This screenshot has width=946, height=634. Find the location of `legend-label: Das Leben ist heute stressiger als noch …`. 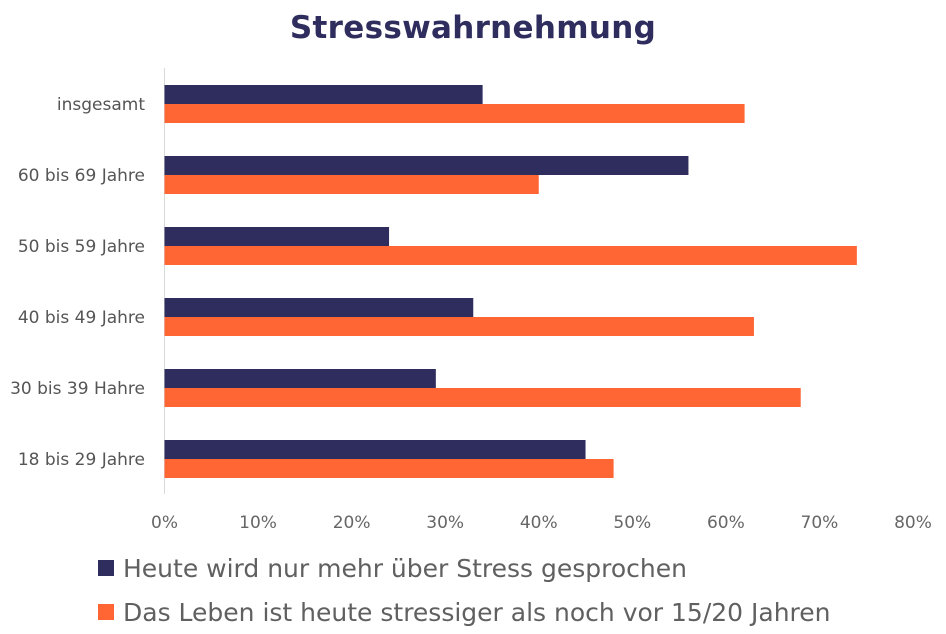

legend-label: Das Leben ist heute stressiger als noch … is located at coordinates (477, 612).